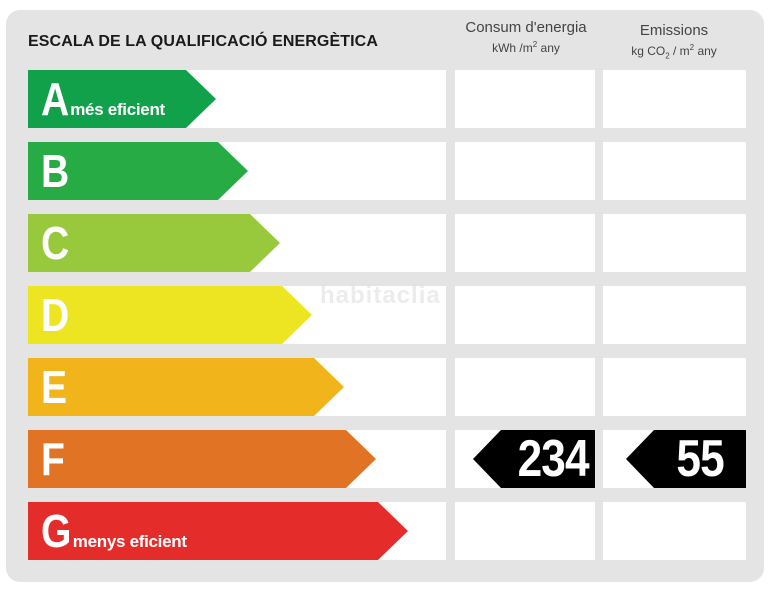 The image size is (769, 600). What do you see at coordinates (56, 531) in the screenshot?
I see `rating-letter: G` at bounding box center [56, 531].